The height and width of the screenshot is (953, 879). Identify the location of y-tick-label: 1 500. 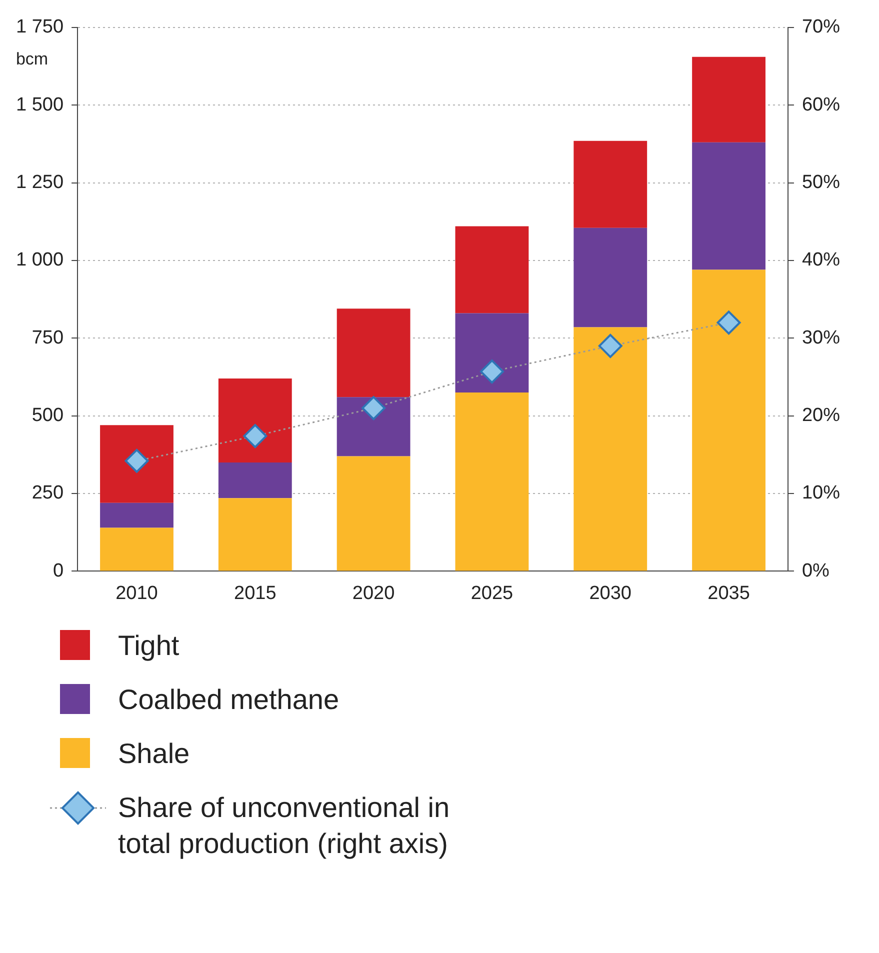
(40, 105).